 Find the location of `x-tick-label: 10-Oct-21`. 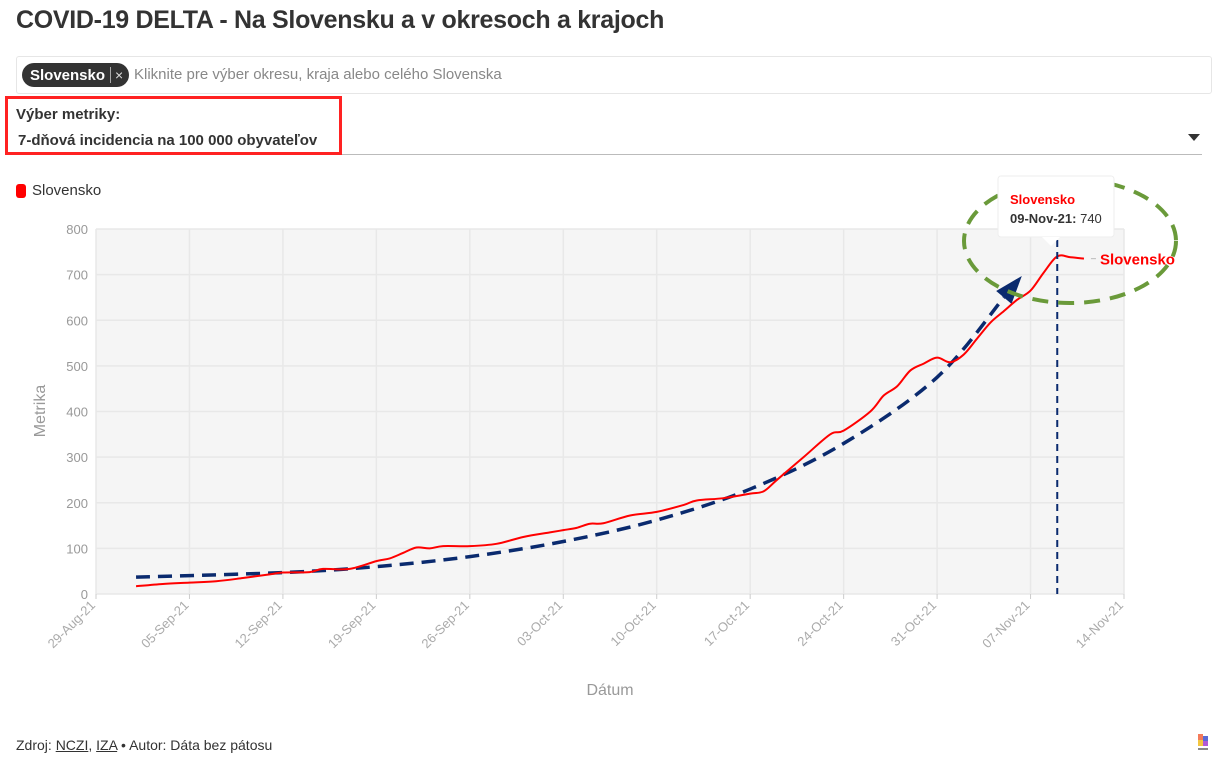

x-tick-label: 10-Oct-21 is located at coordinates (632, 623).